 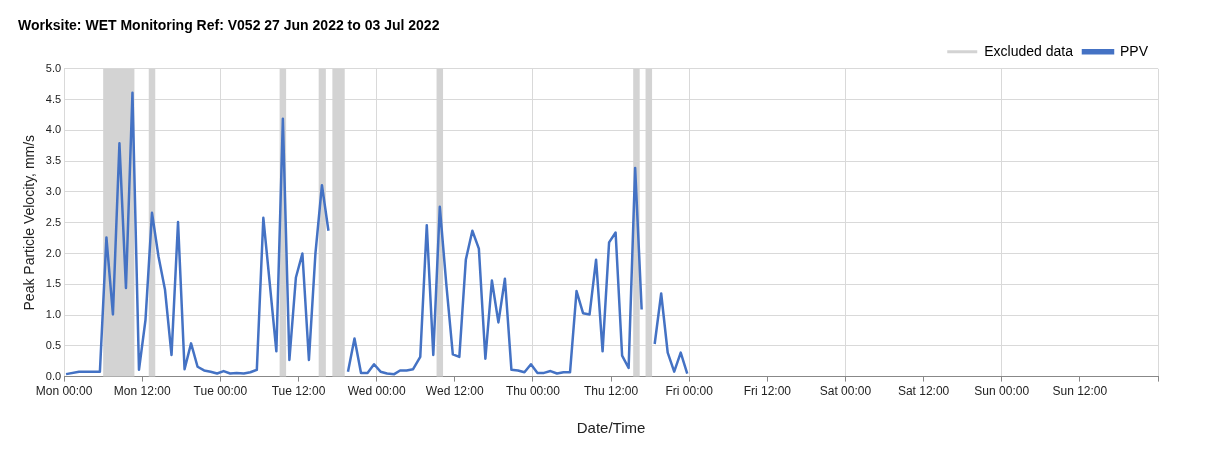 I want to click on x-tick-label: Sat 12:00, so click(x=923, y=391).